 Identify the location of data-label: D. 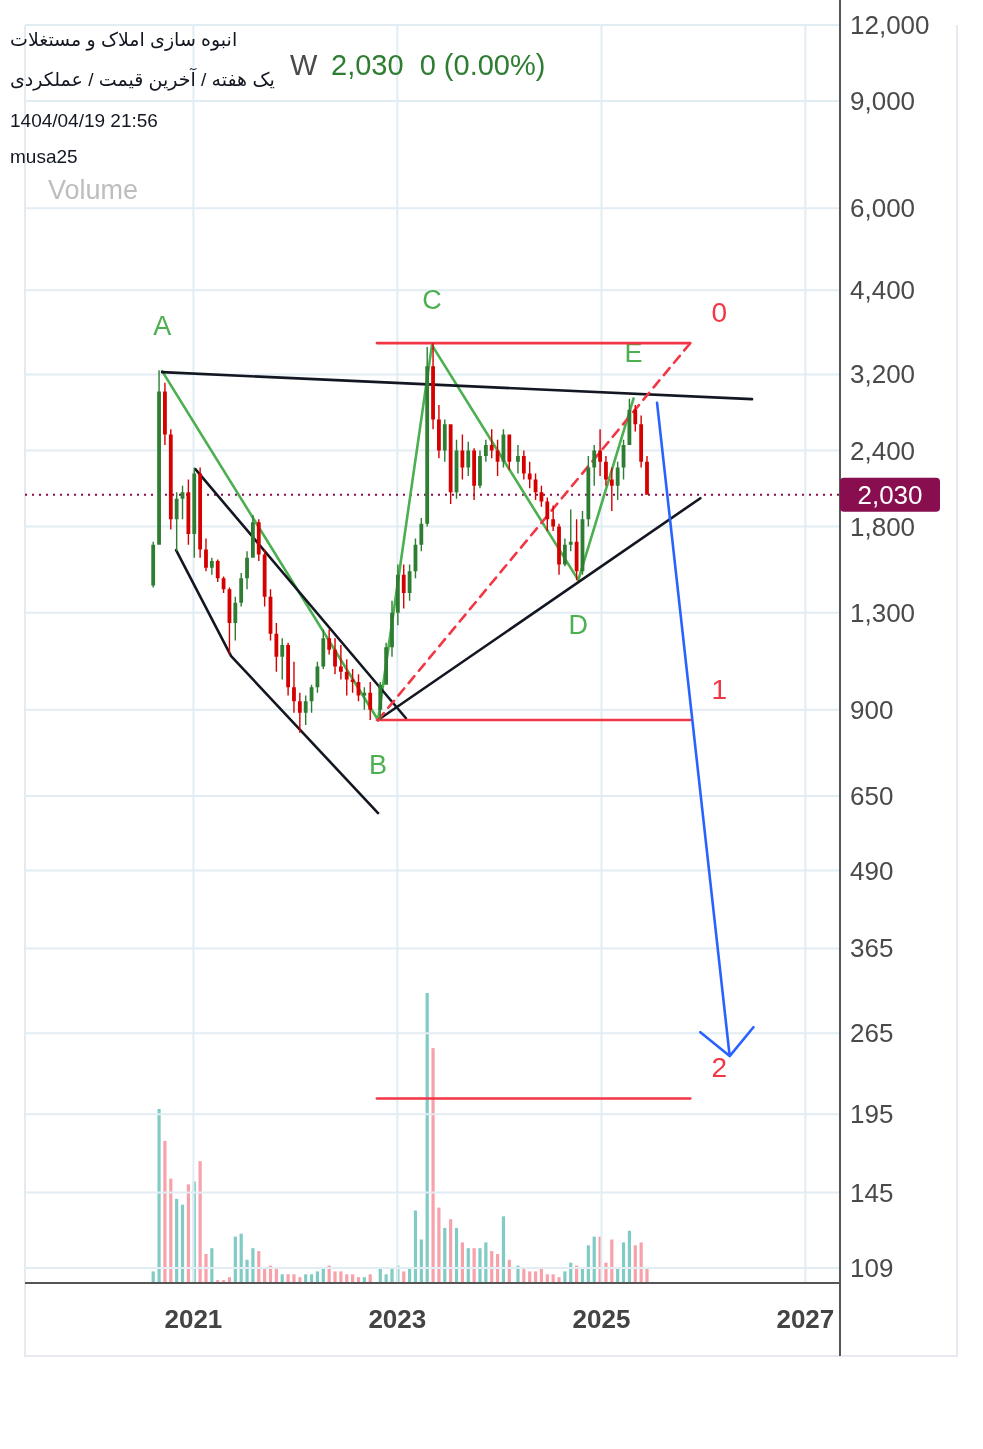
(578, 625).